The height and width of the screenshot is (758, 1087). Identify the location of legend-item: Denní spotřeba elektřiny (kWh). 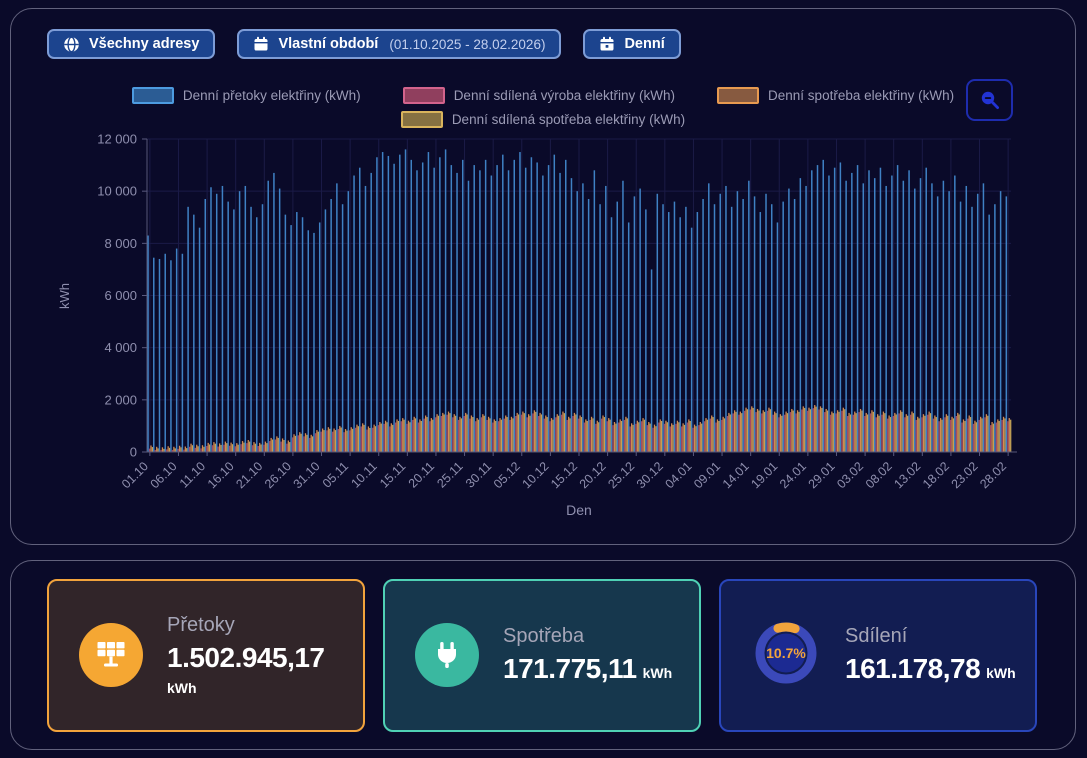
(835, 95).